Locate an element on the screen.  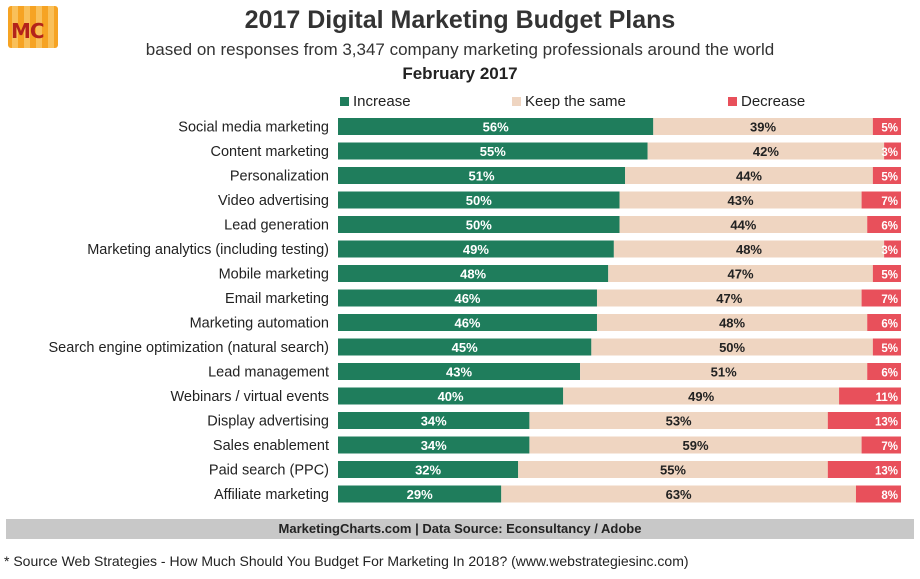
value-label-keep-the-same-mobile-marketing: 47% is located at coordinates (741, 274).